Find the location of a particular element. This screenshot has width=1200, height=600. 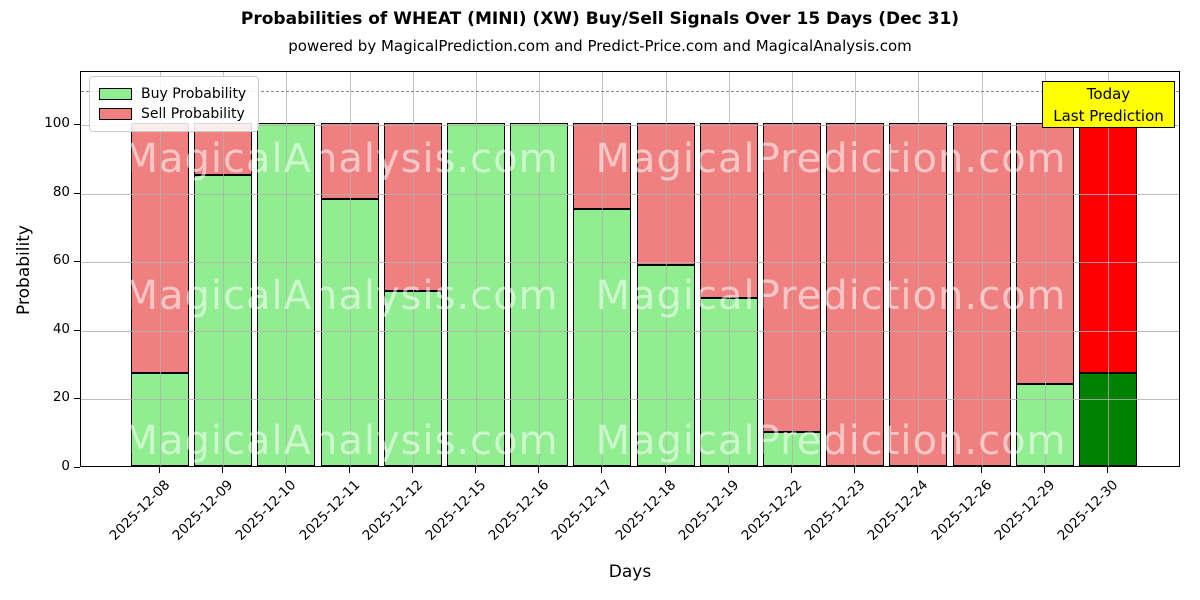

legend-item-sell: Sell Probability is located at coordinates (172, 114).